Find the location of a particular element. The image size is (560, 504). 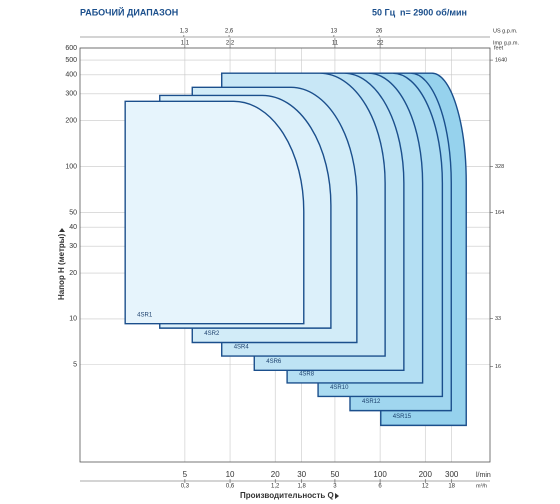

y-tick-label: 50 is located at coordinates (73, 212).